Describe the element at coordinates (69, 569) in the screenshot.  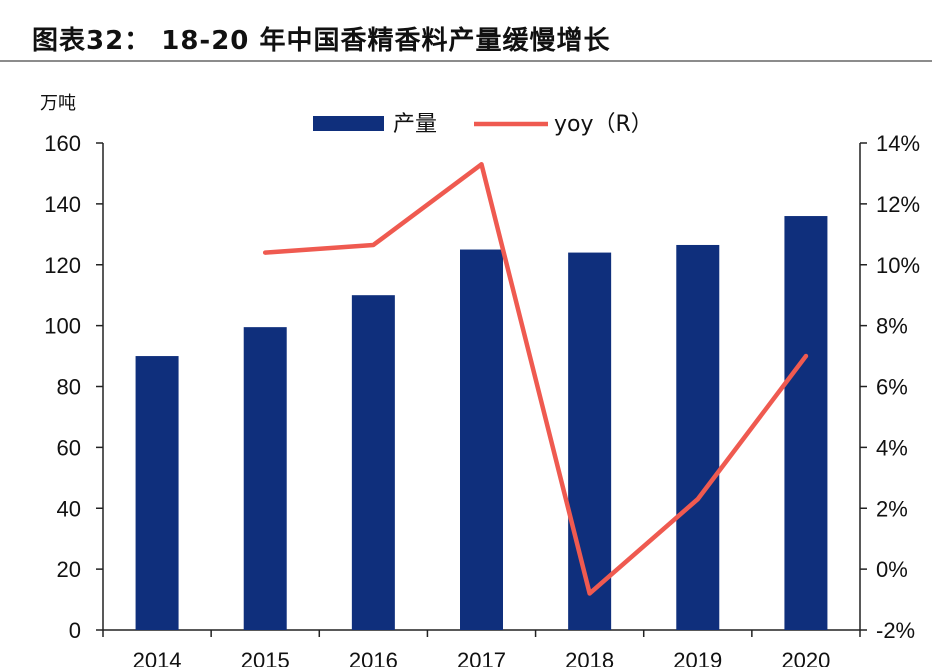
I see `left-tick-label: 20` at that location.